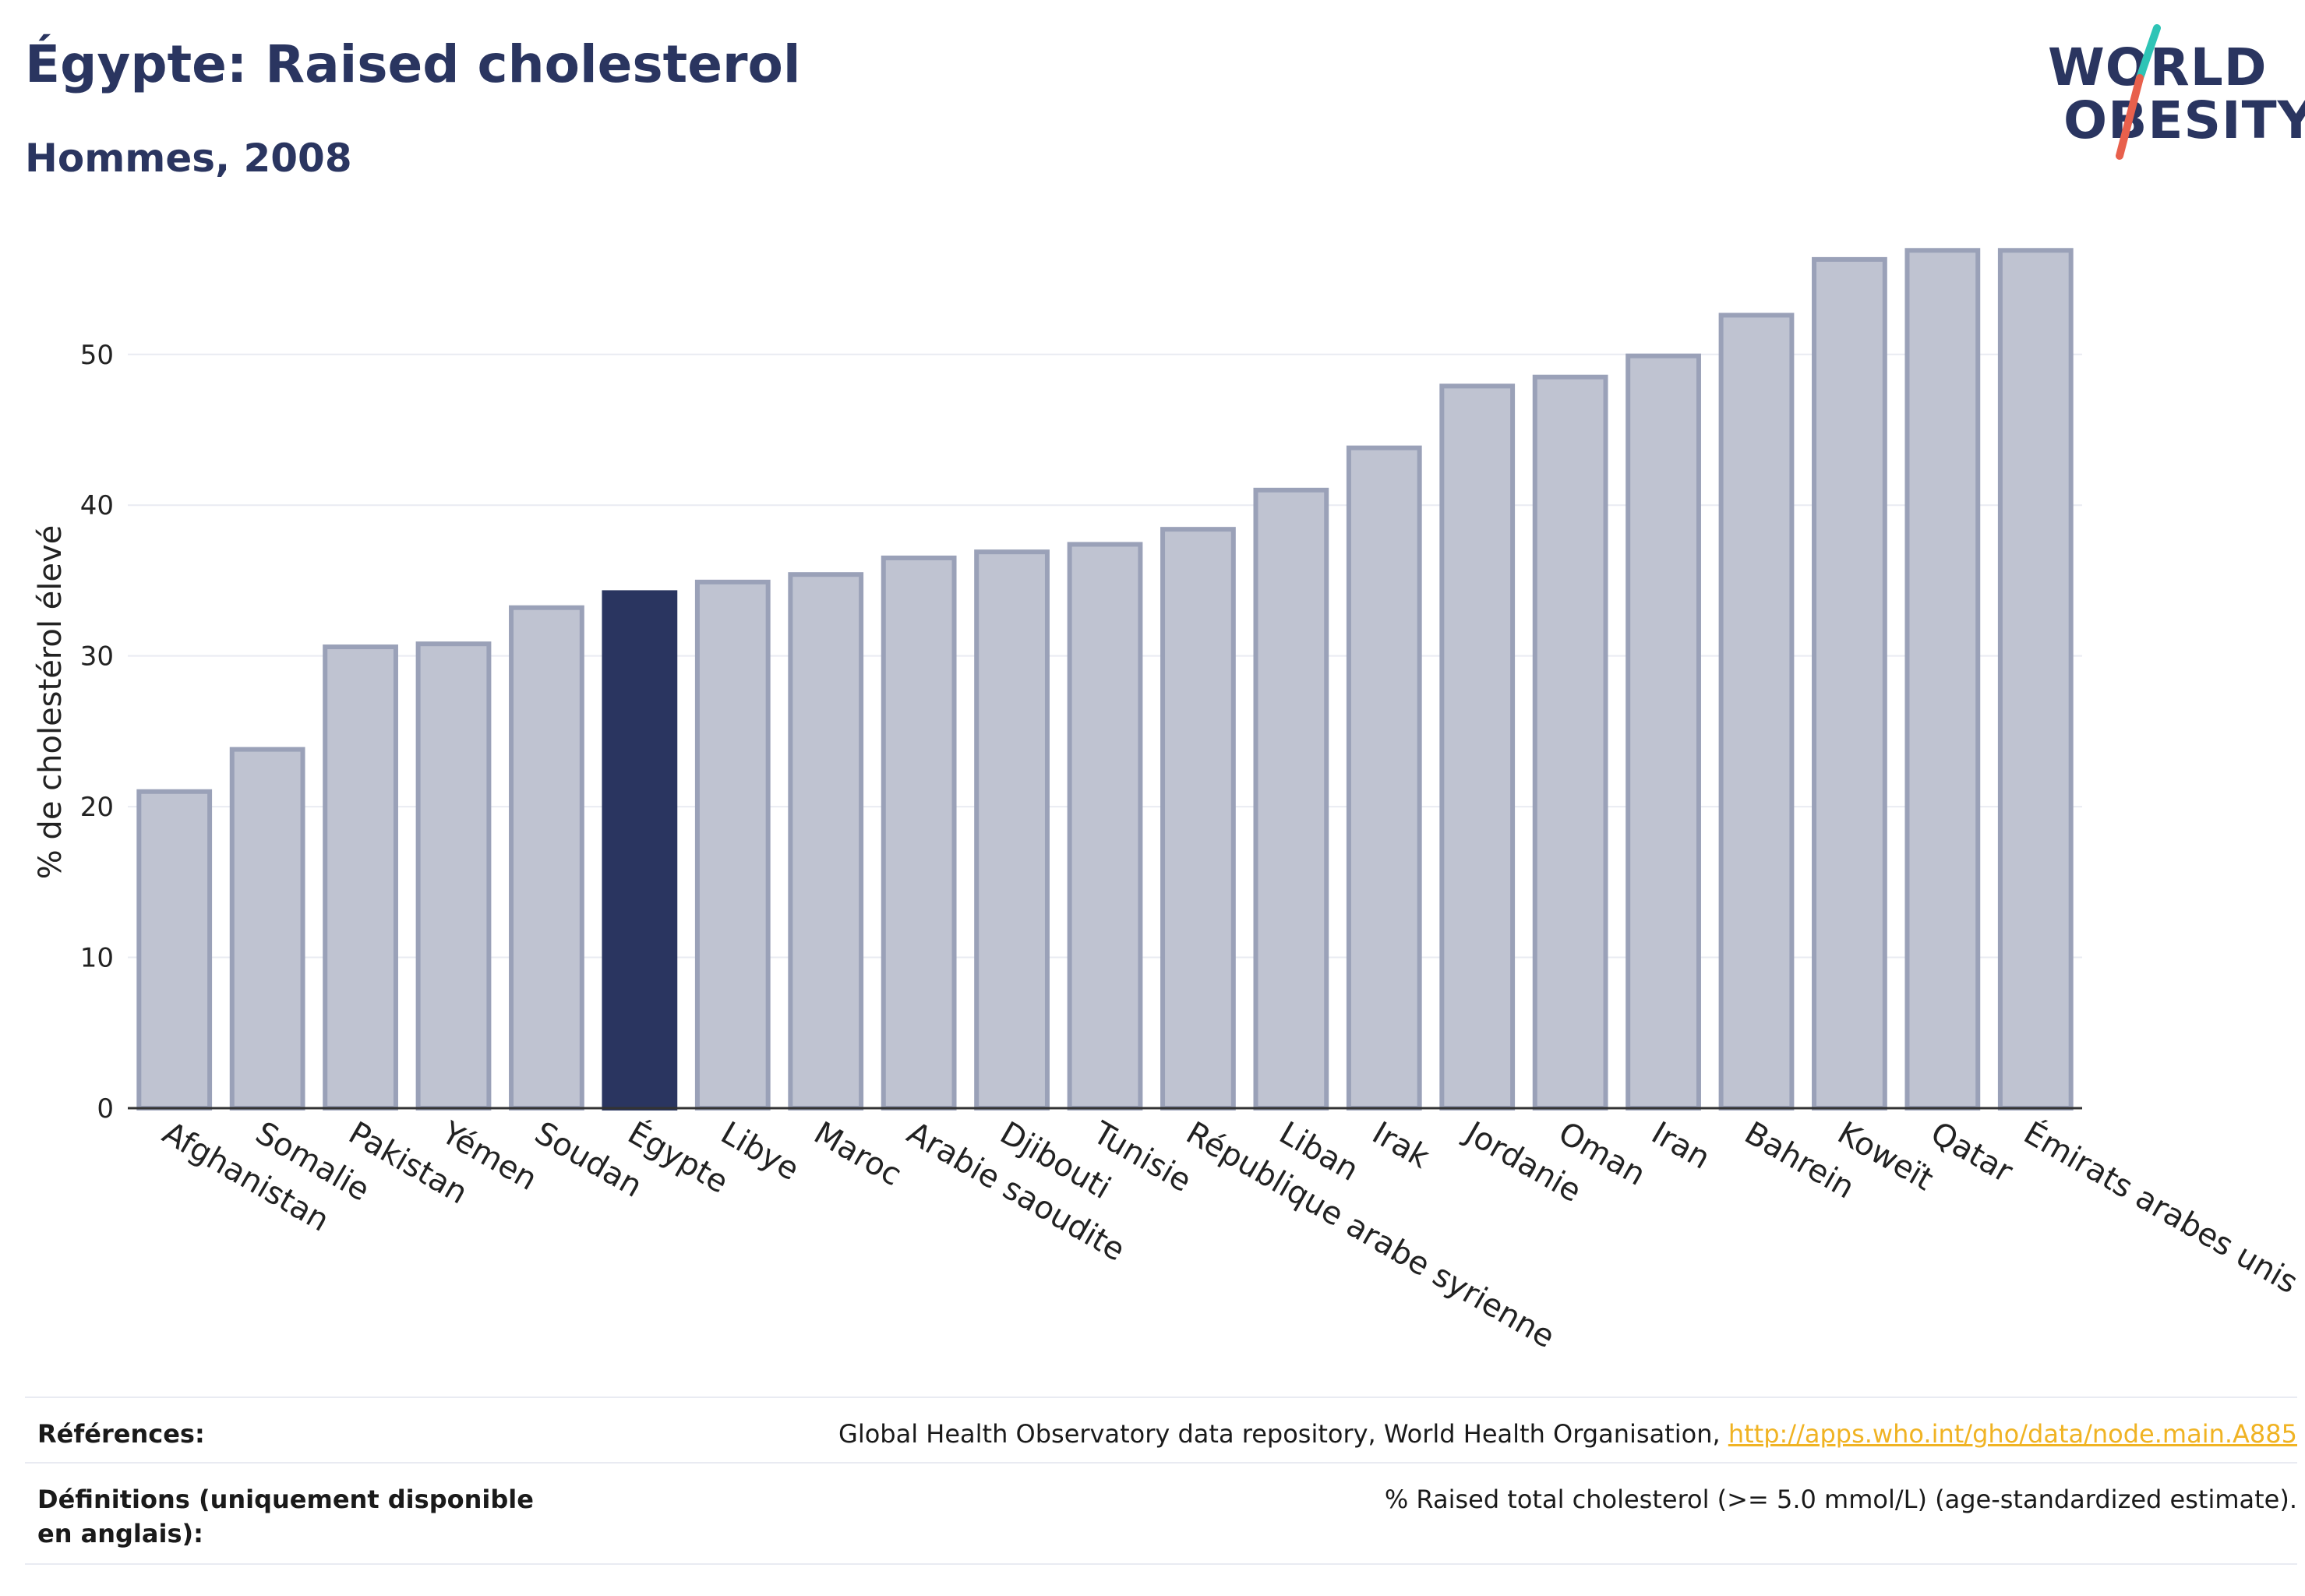  What do you see at coordinates (858, 1154) in the screenshot?
I see `x-tick-label: Maroc` at bounding box center [858, 1154].